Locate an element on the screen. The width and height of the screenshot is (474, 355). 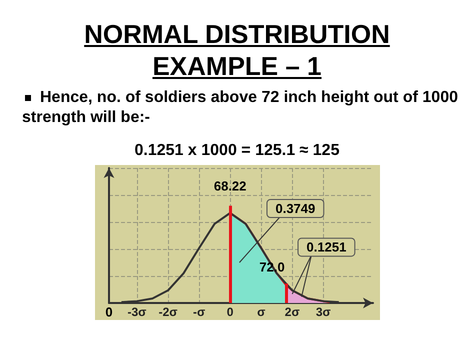
x-tick-label: -σ is located at coordinates (199, 312).